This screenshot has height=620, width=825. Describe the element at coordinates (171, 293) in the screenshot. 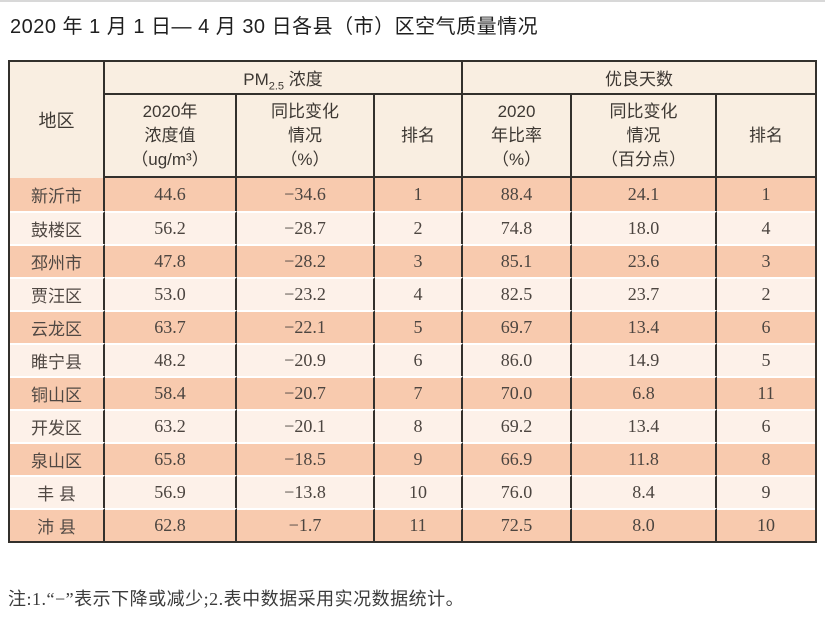

I see `pm-value-cell: 53.0` at that location.